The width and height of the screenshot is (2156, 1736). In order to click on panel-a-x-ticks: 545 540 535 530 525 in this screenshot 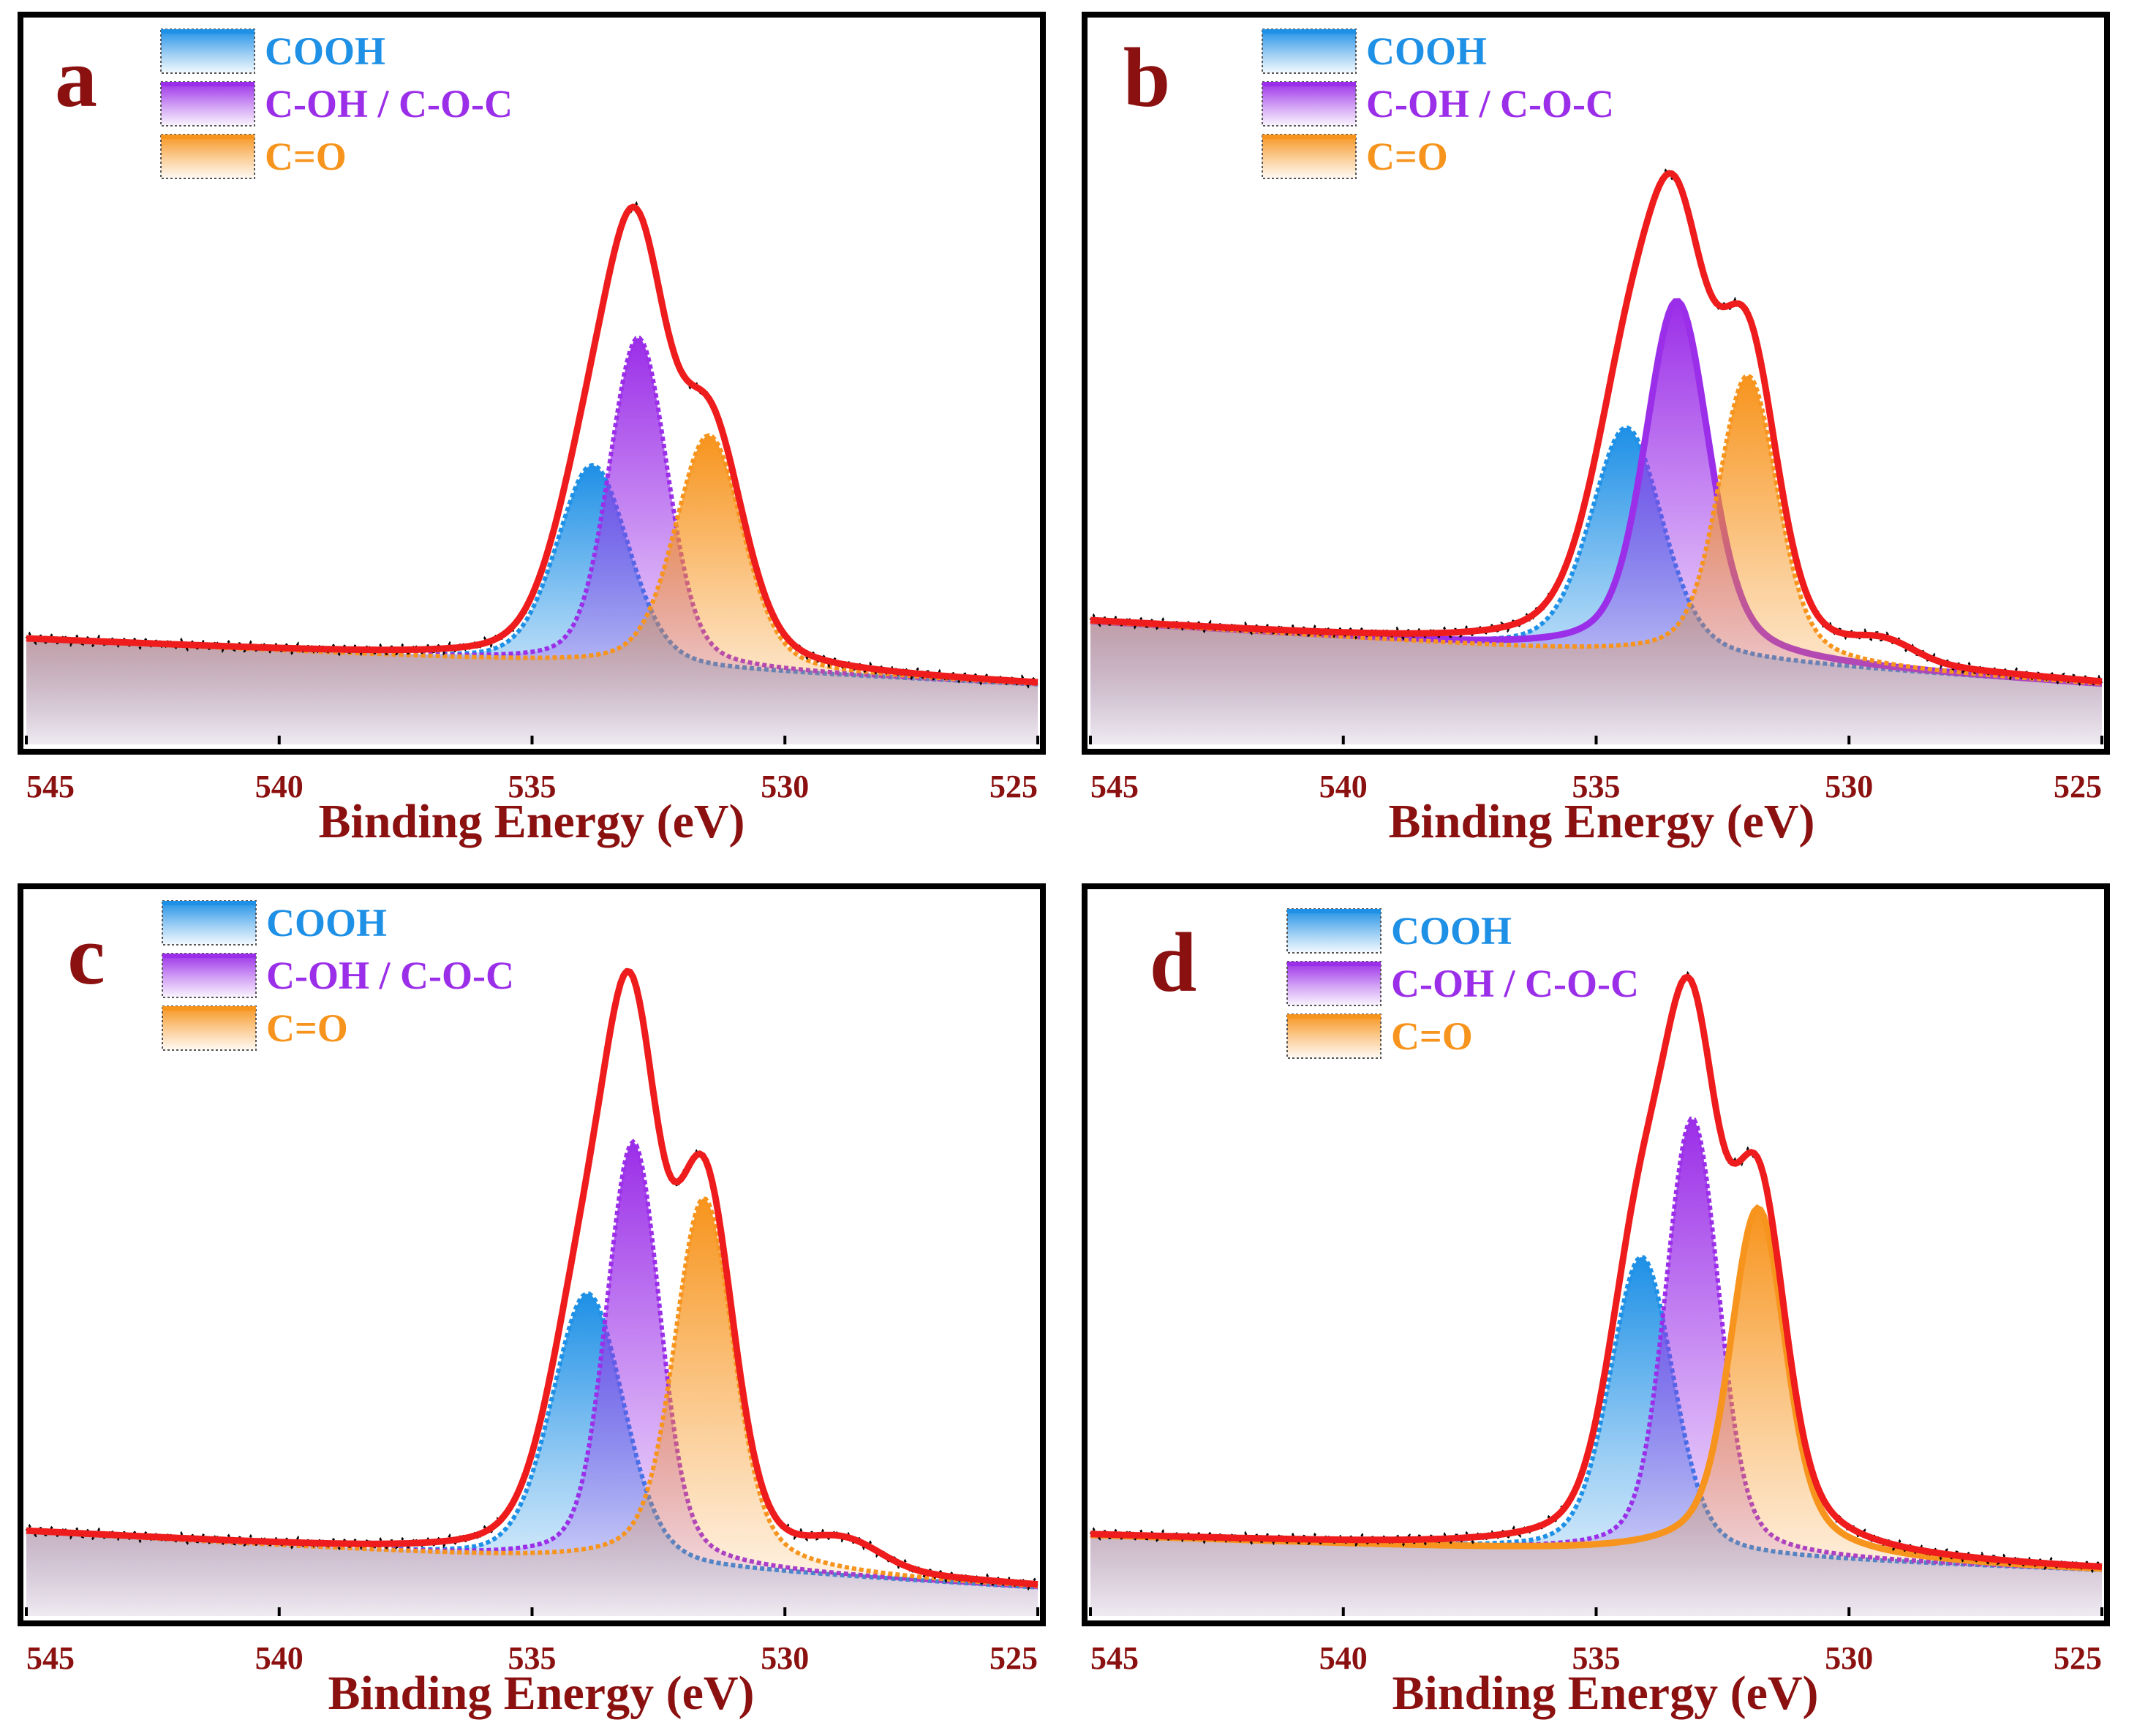, I will do `click(532, 770)`.